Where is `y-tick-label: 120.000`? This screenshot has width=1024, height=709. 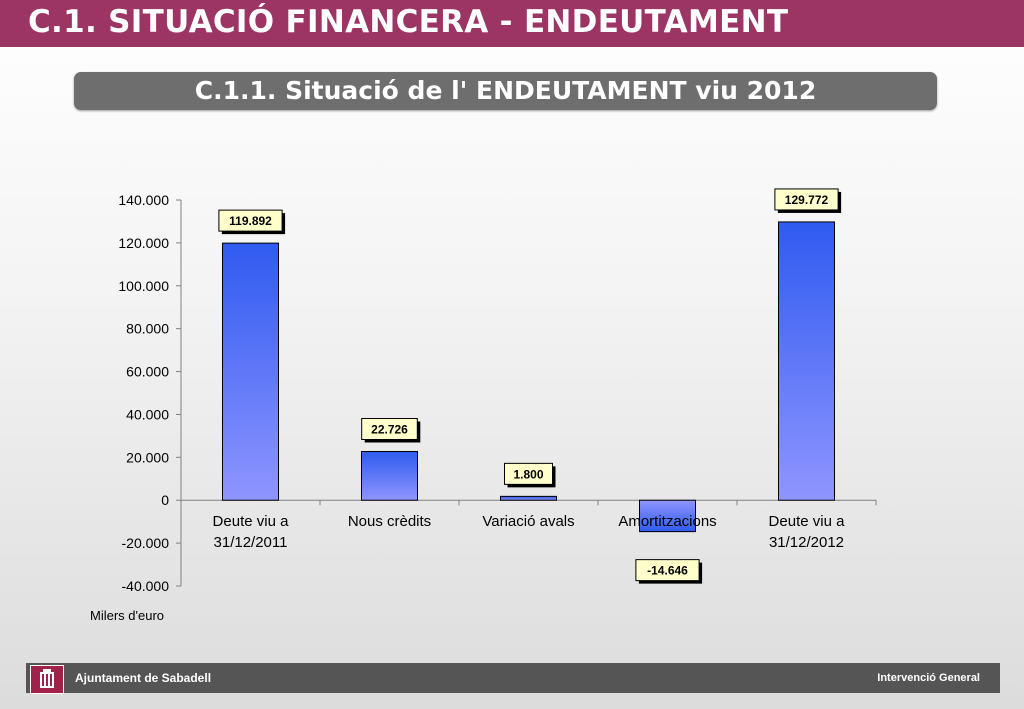
y-tick-label: 120.000 is located at coordinates (143, 243).